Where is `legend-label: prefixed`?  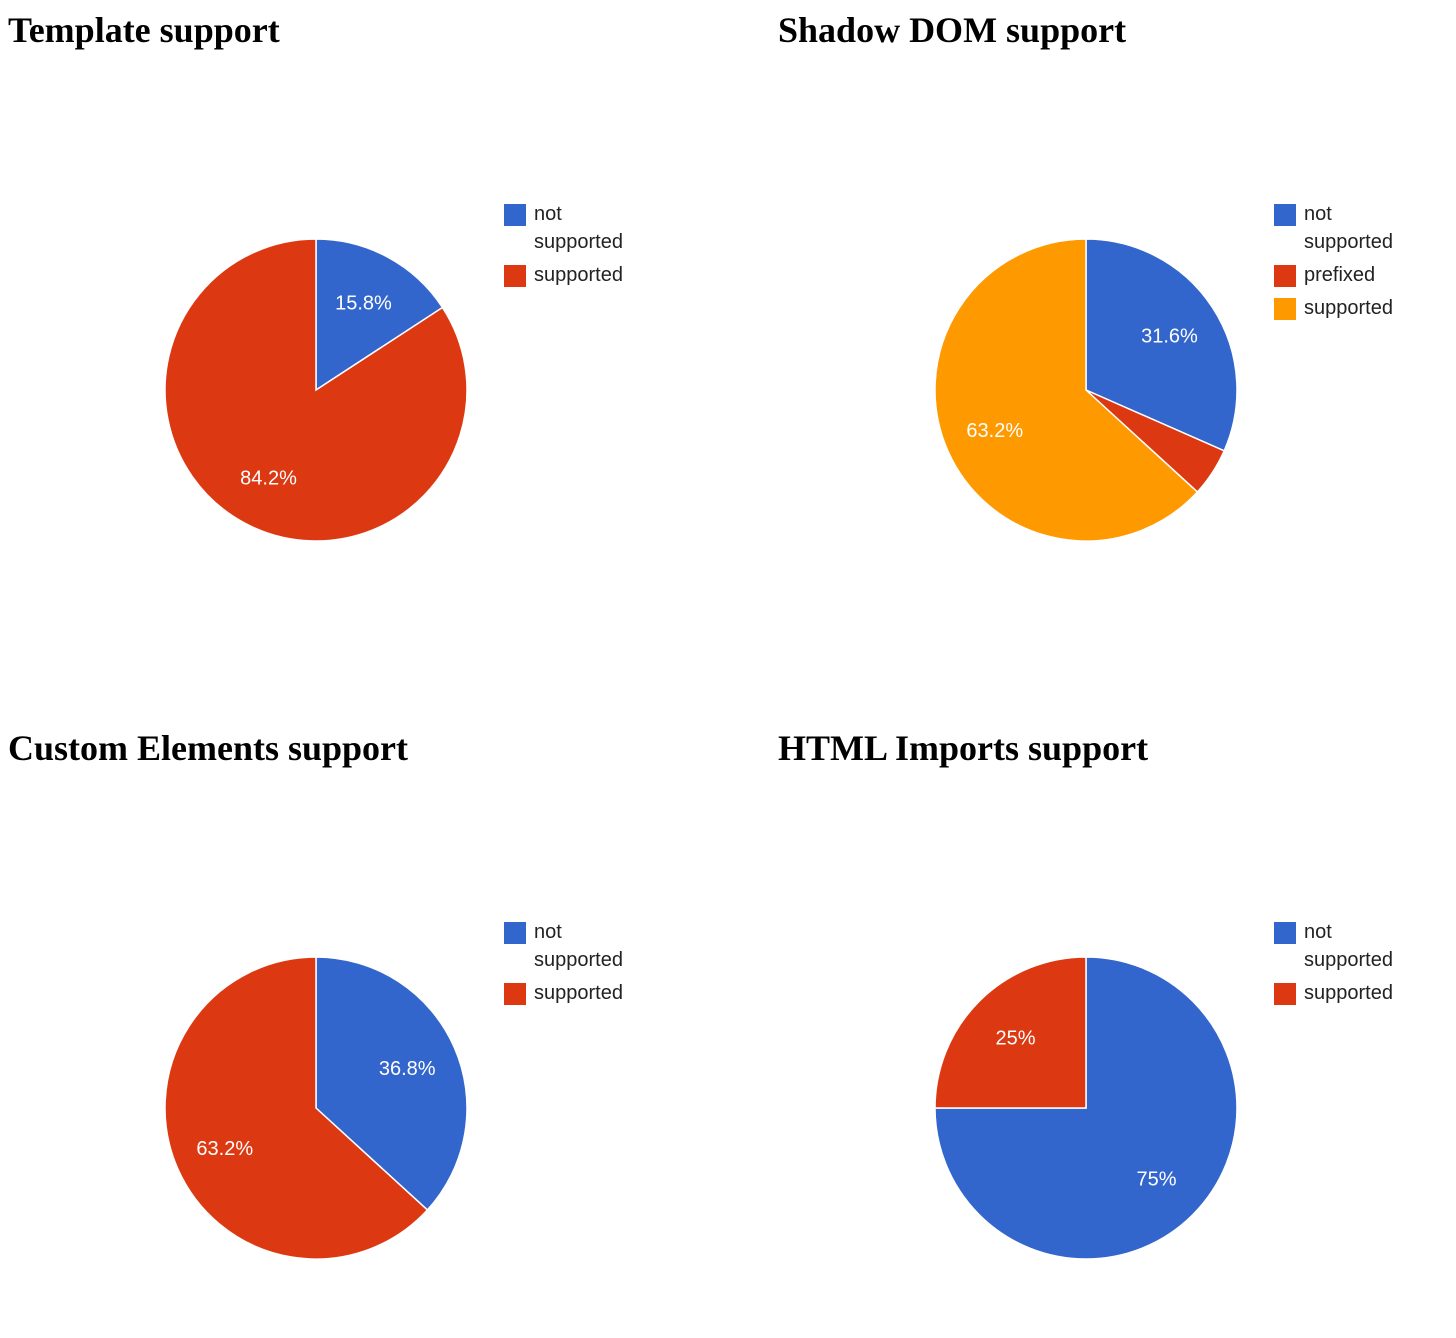
legend-label: prefixed is located at coordinates (1340, 275).